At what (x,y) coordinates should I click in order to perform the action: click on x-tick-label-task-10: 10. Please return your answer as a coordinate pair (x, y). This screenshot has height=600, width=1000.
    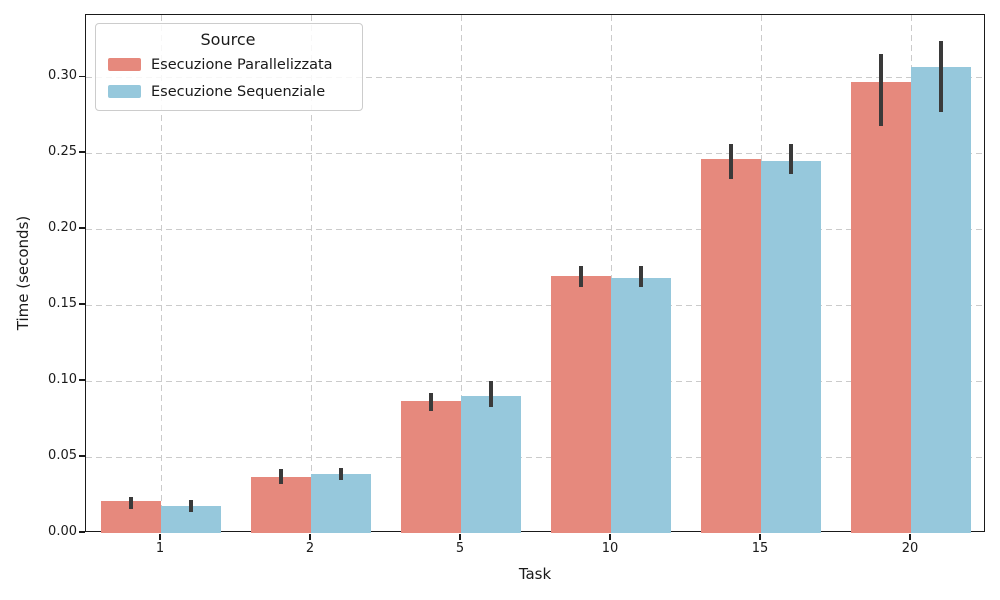
    Looking at the image, I should click on (610, 548).